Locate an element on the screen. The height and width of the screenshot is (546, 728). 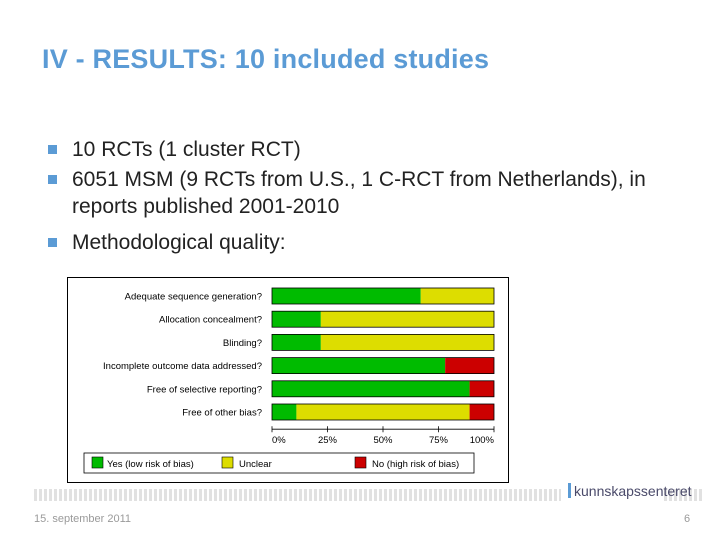
legend-box is located at coordinates (279, 463).